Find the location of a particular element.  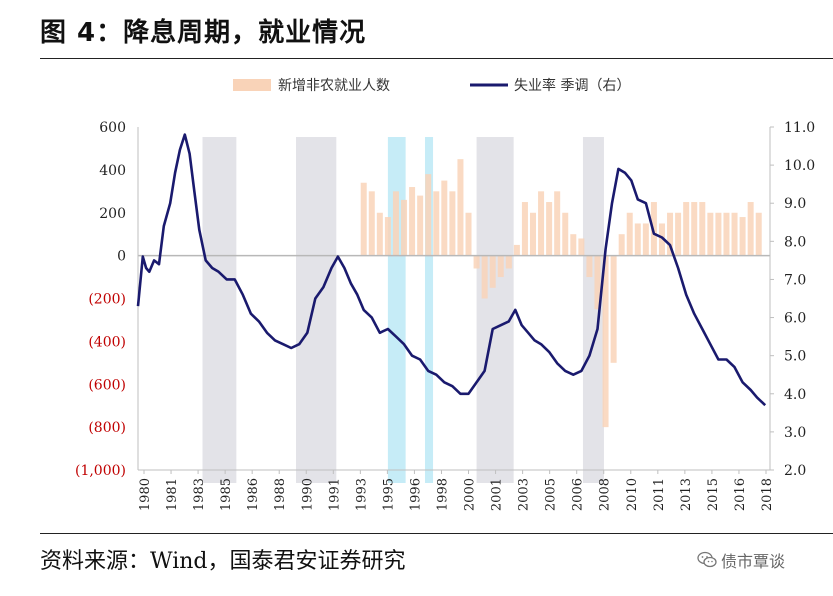

right-tick-label: 9.0 is located at coordinates (795, 204).